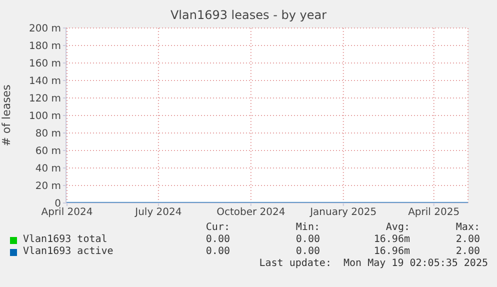 This screenshot has width=497, height=287. Describe the element at coordinates (65, 240) in the screenshot. I see `legend-label: Vlan1693 total` at that location.